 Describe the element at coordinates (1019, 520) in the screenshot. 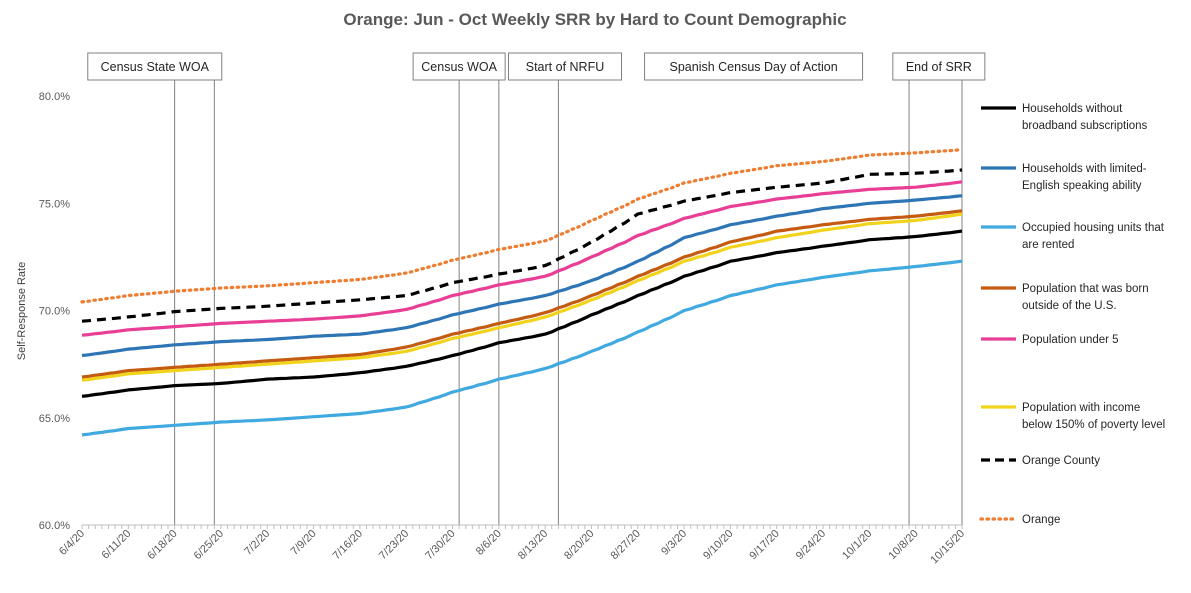

I see `legend-item-7: Orange` at that location.